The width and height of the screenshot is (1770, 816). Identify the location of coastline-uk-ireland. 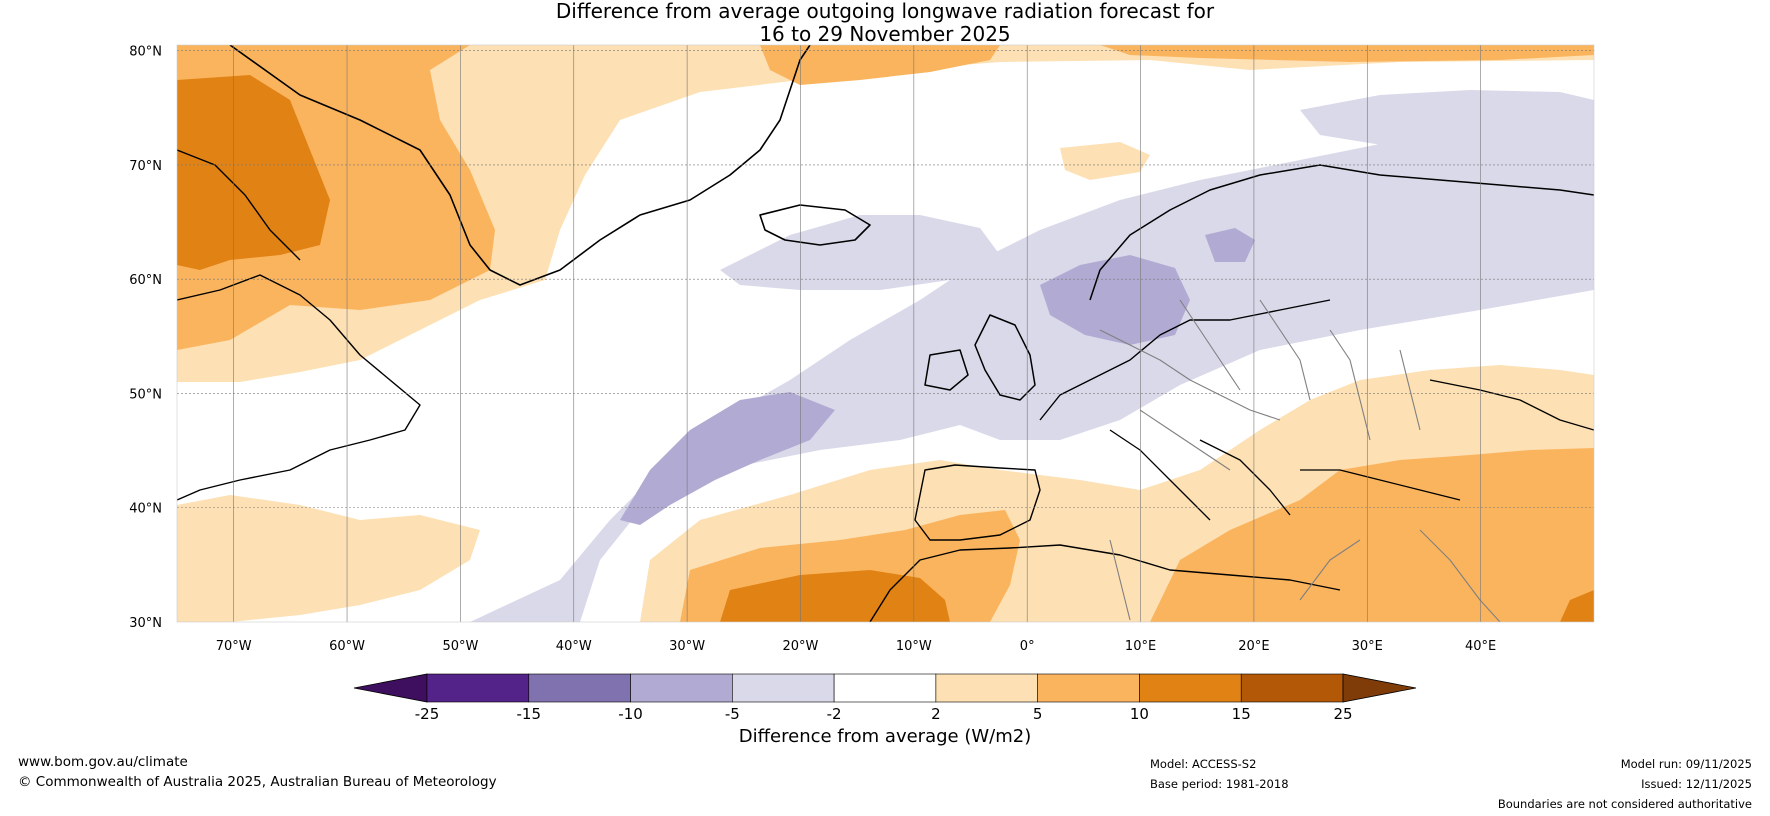
(980, 357).